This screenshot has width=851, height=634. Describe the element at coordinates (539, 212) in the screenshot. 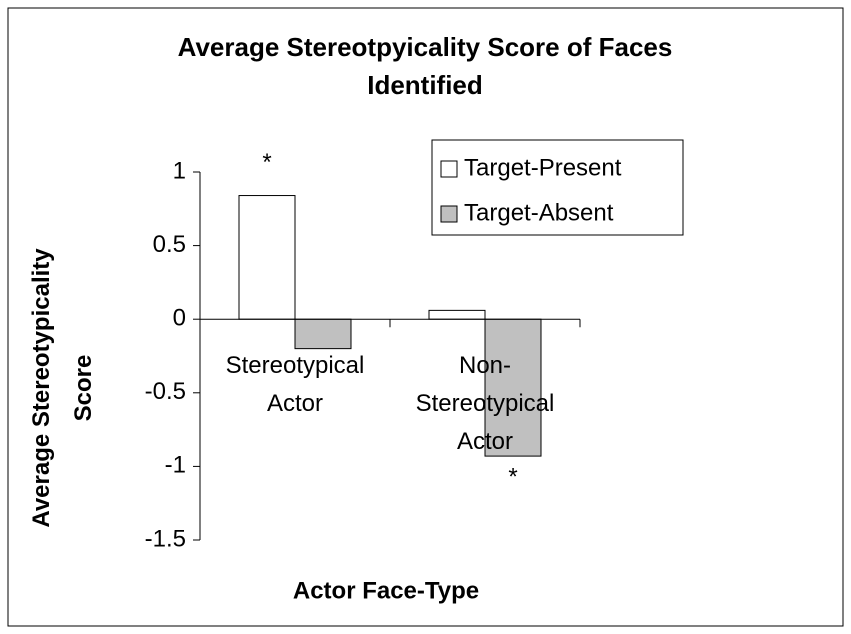

I see `legend-label: Target-Absent` at that location.